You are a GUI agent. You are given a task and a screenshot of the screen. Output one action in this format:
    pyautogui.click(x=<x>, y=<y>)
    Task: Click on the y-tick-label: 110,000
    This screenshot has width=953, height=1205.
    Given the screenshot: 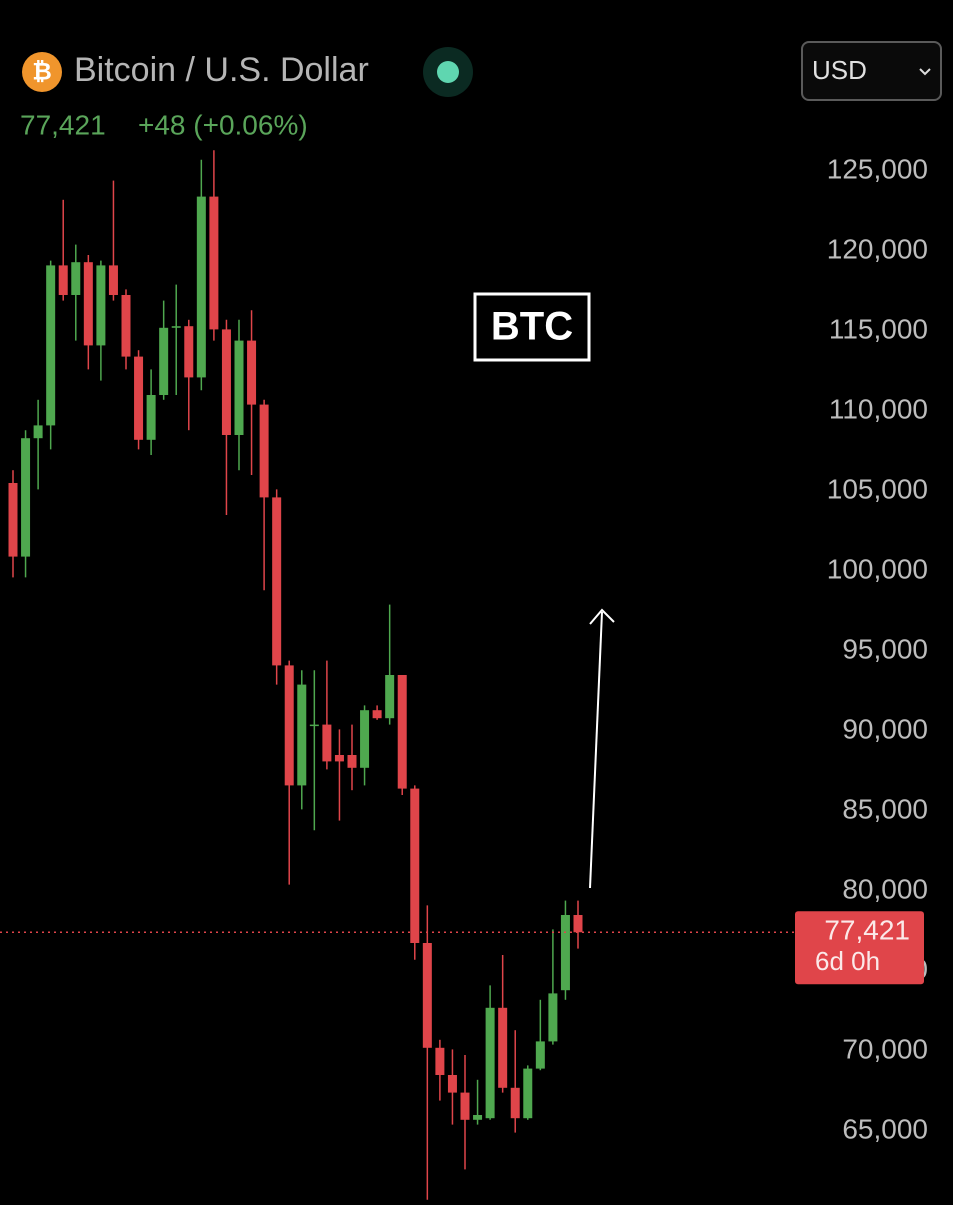 What is the action you would take?
    pyautogui.click(x=878, y=408)
    